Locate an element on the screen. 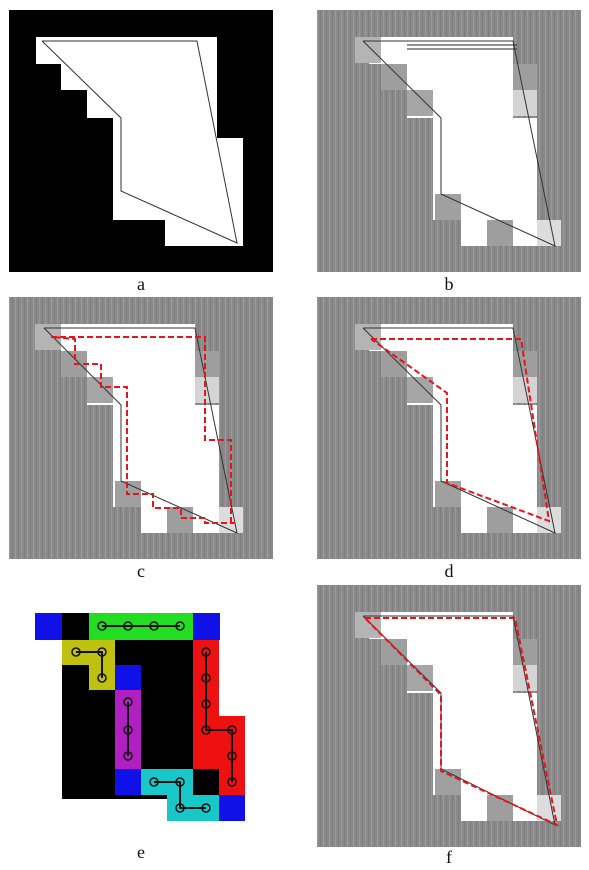 Image resolution: width=589 pixels, height=870 pixels. panel-e: e is located at coordinates (141, 733).